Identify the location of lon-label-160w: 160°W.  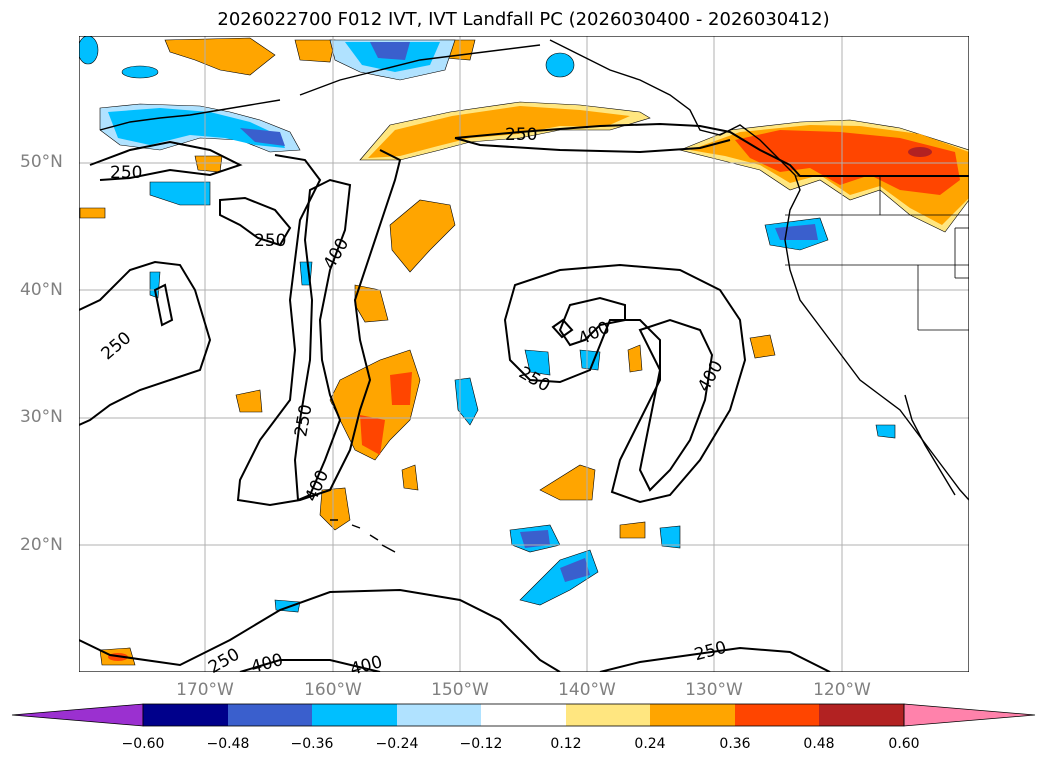
(333, 690).